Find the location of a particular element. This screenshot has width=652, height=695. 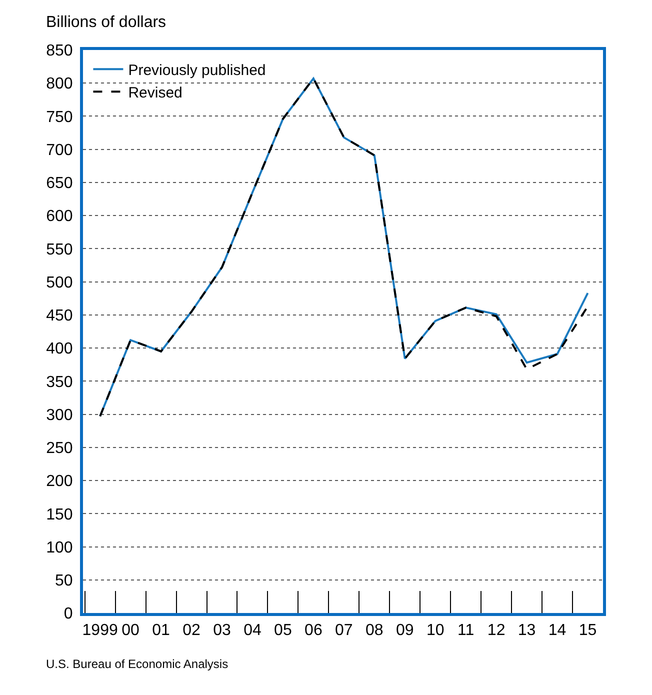

y-tick-label: 600 is located at coordinates (59, 217).